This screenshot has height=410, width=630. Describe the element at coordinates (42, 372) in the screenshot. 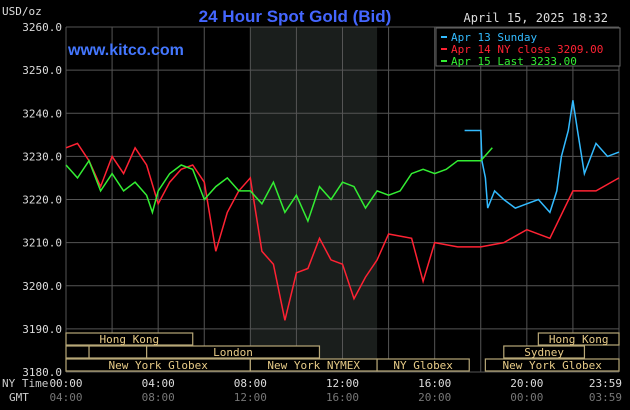

I see `y-tick-label: 3180.0` at that location.